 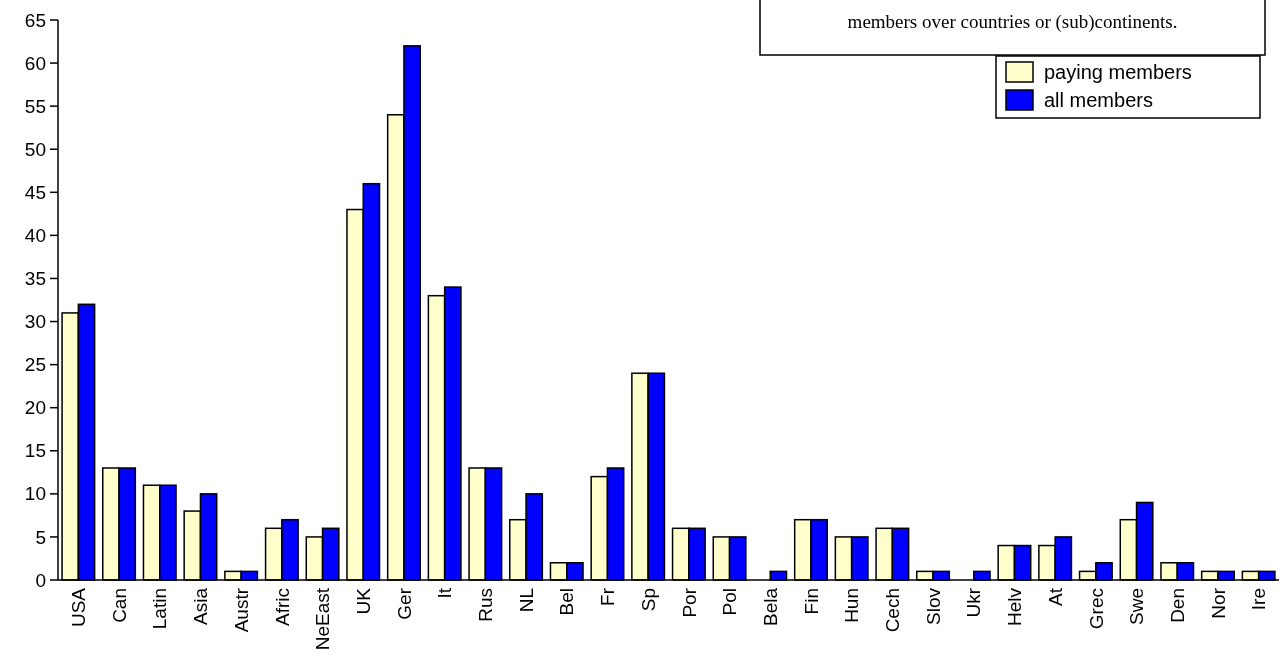 I want to click on x-tick-label: Rus, so click(x=485, y=605).